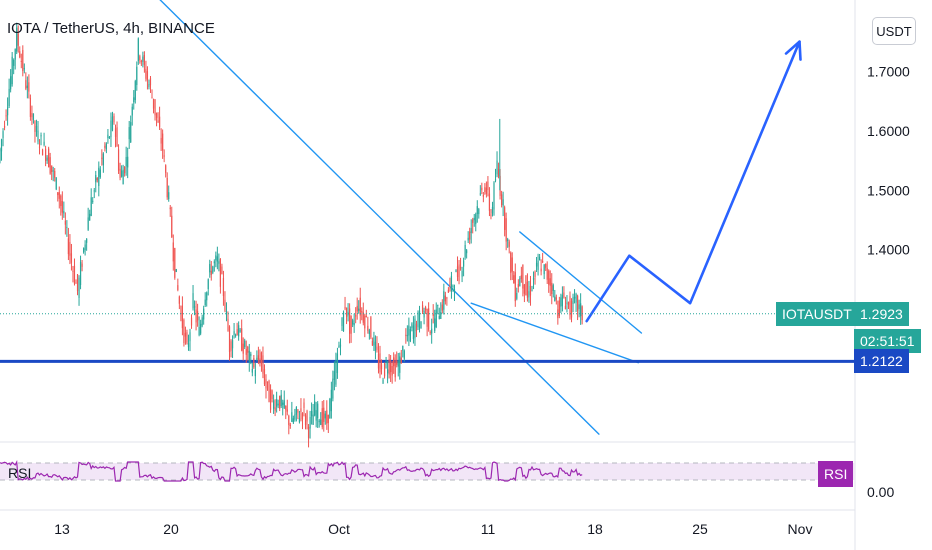 The width and height of the screenshot is (932, 550). What do you see at coordinates (427, 471) in the screenshot?
I see `rsi-band` at bounding box center [427, 471].